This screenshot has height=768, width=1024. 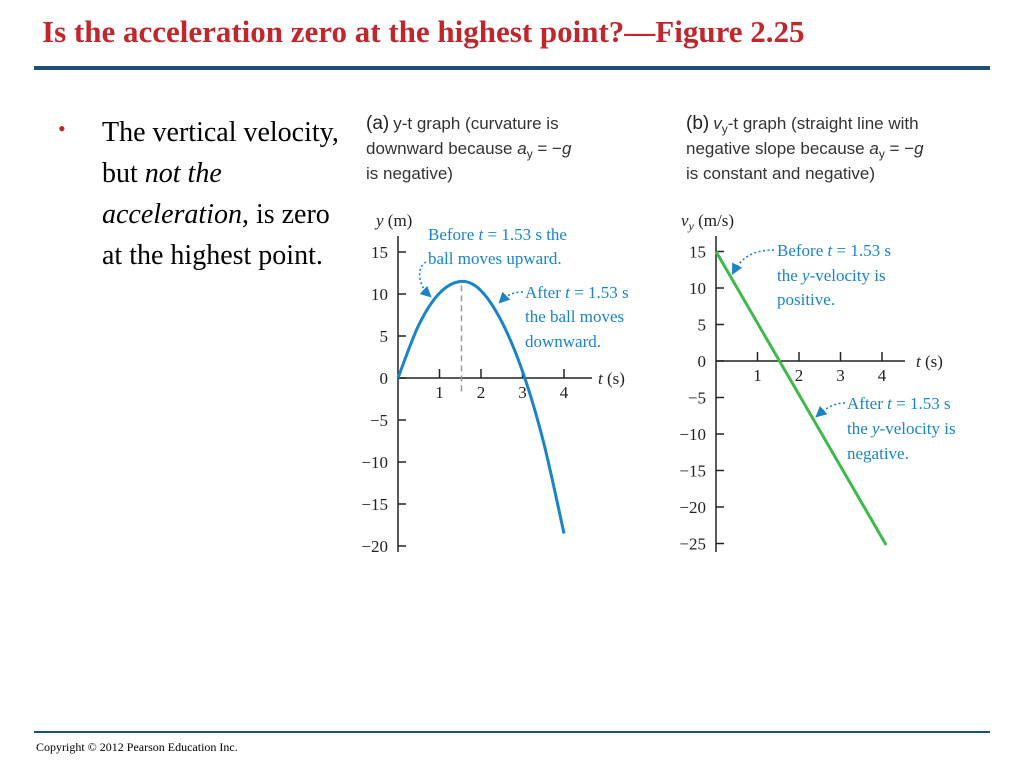 I want to click on panel-b-ytick-label: 0, so click(x=702, y=361).